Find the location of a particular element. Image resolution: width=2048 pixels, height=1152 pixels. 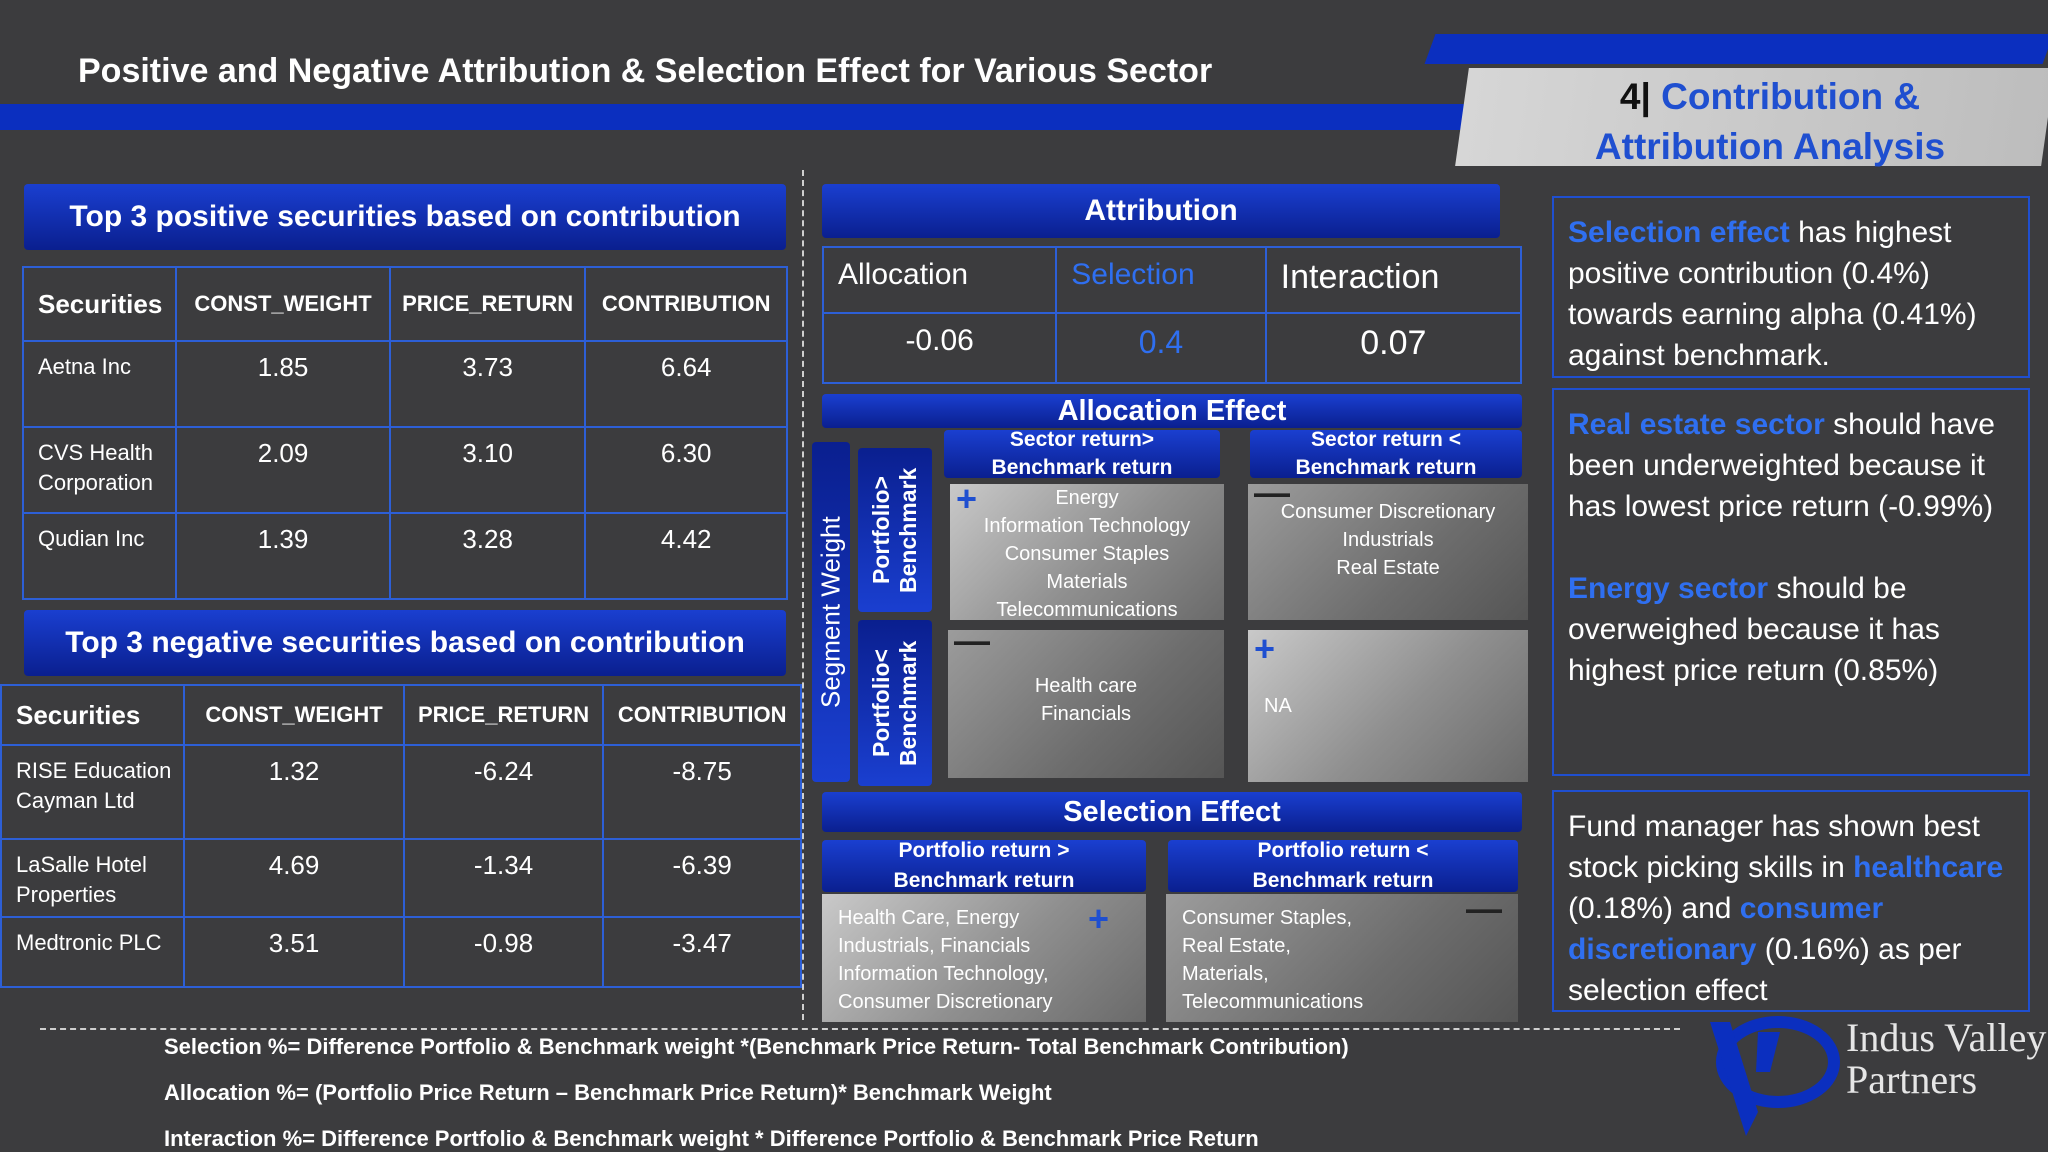

price-return: 3.10 is located at coordinates (487, 470).